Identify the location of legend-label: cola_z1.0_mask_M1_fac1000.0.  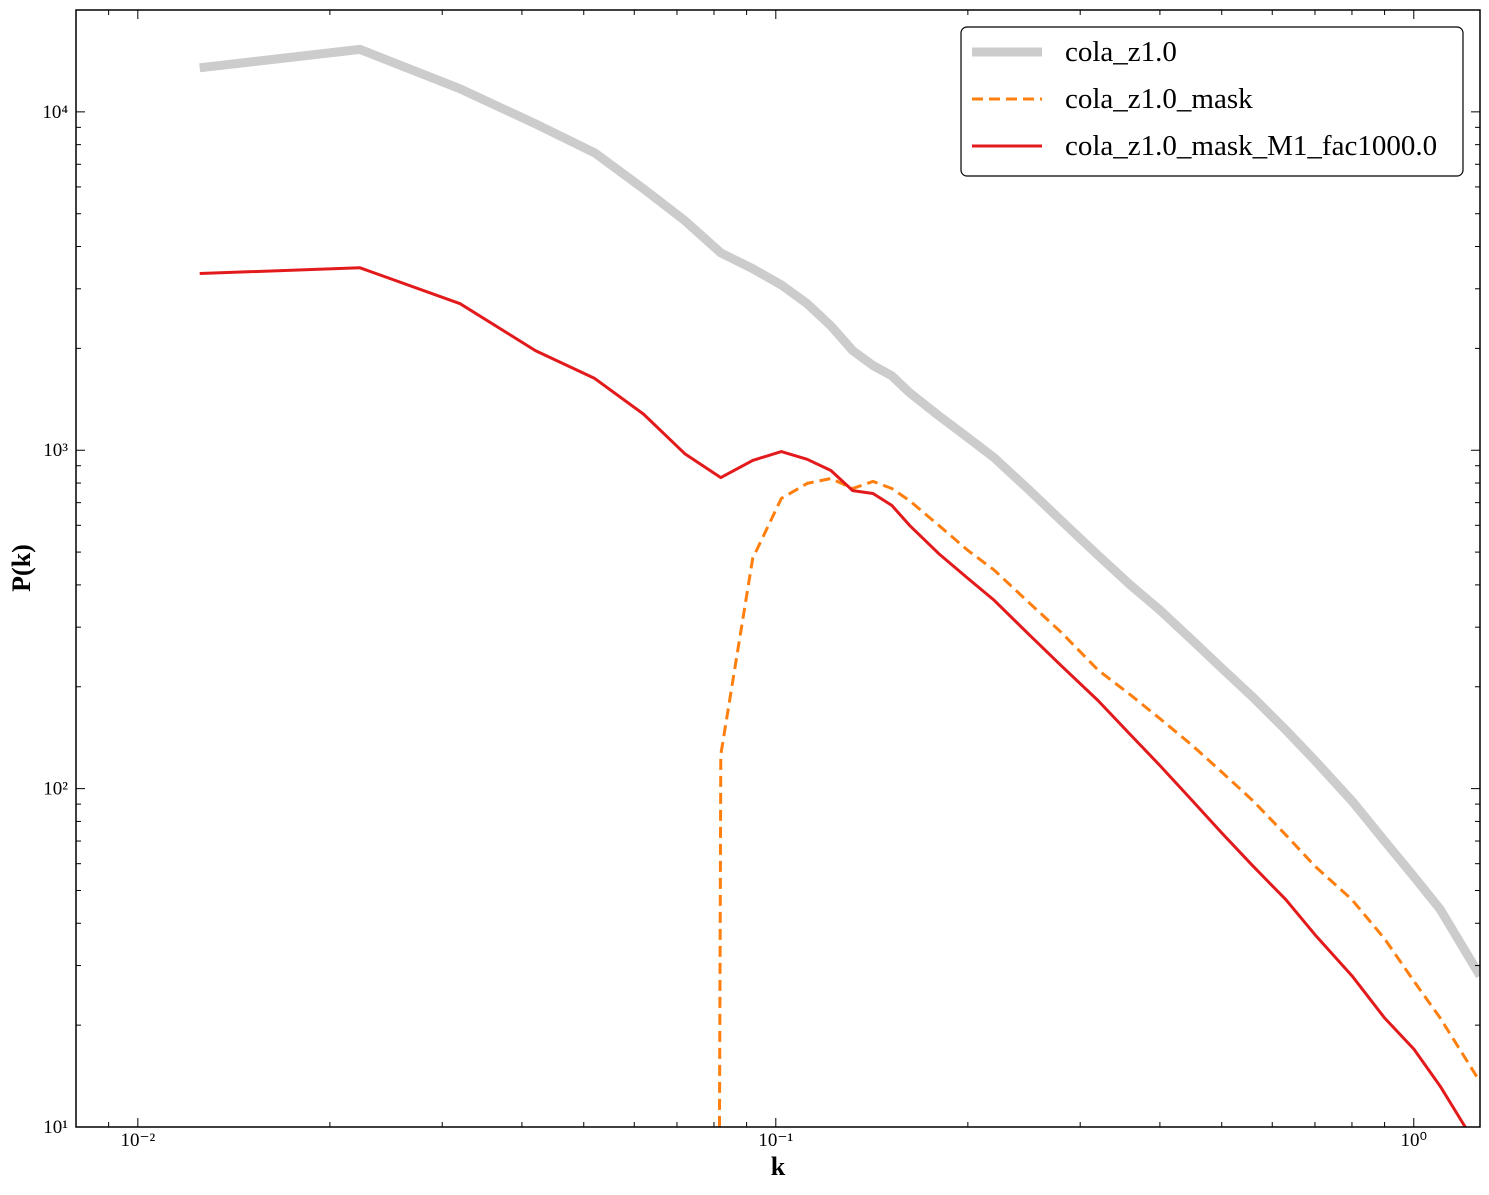
(1251, 146).